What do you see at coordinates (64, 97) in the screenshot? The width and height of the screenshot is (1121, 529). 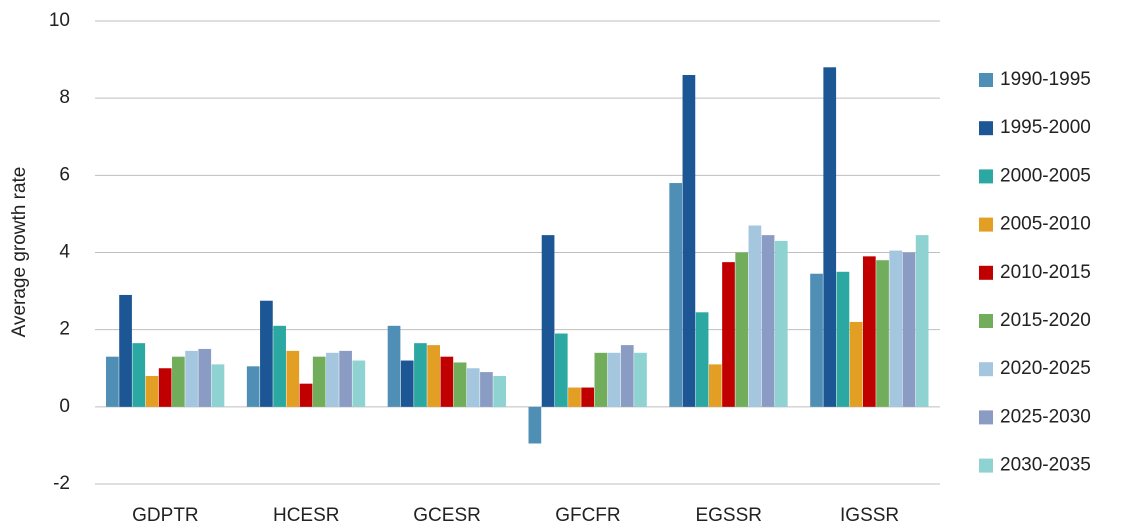 I see `y-tick-label: 8` at bounding box center [64, 97].